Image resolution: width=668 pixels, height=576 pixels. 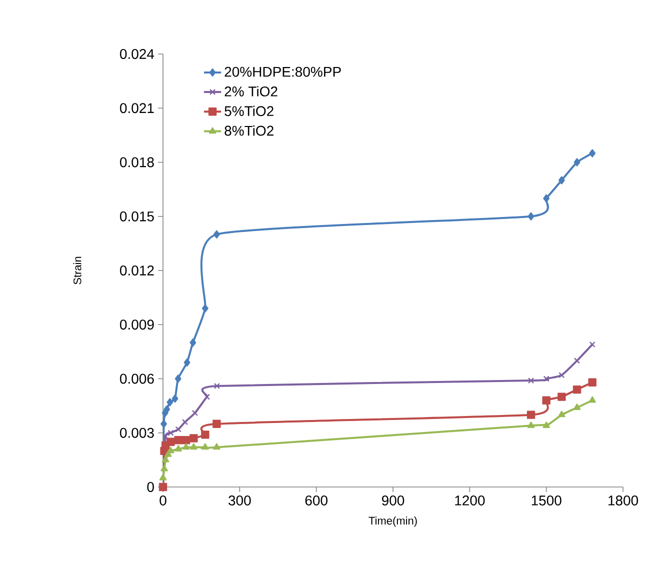 I want to click on y-tick-label: 0.003, so click(x=137, y=433).